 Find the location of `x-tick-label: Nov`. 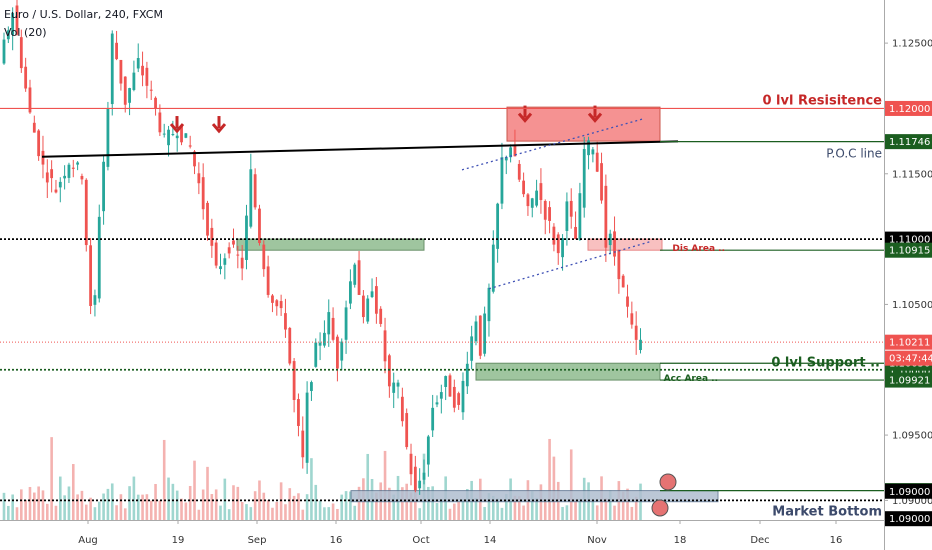

x-tick-label: Nov is located at coordinates (597, 540).